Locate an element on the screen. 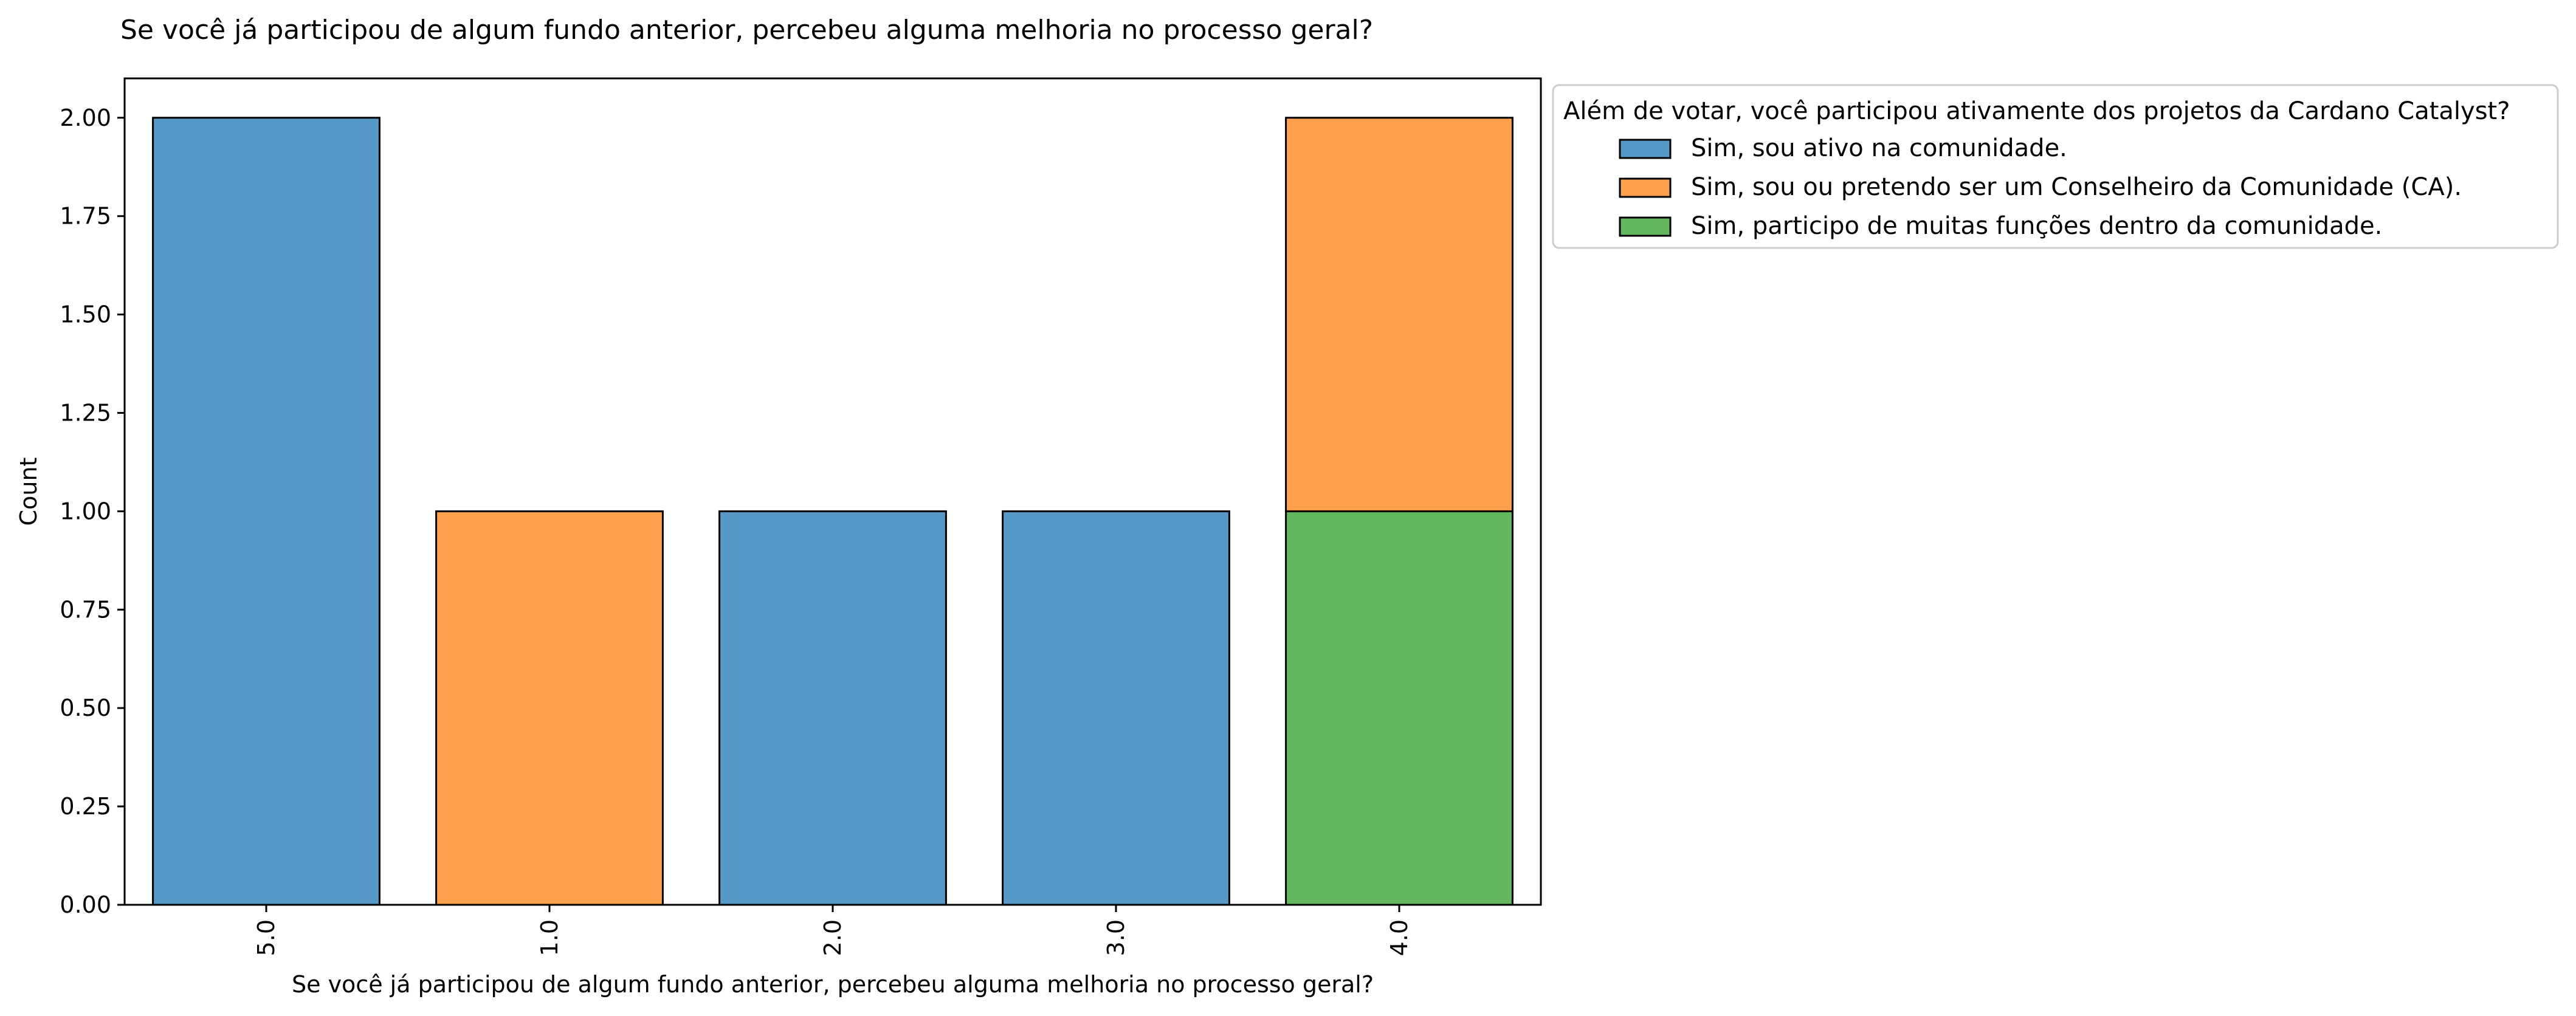  x-tick-label: 2.0 is located at coordinates (832, 937).